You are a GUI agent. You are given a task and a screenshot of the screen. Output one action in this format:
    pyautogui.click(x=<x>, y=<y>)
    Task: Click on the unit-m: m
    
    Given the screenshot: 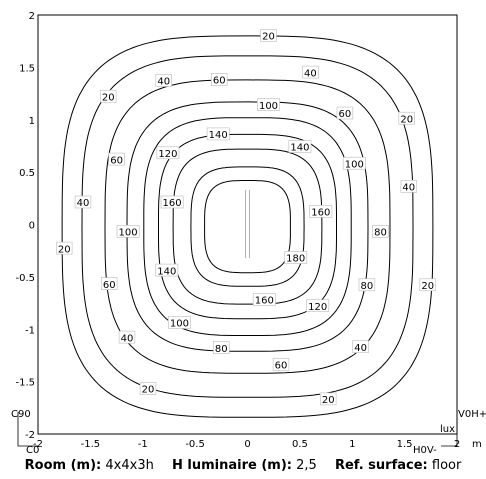 What is the action you would take?
    pyautogui.click(x=477, y=444)
    